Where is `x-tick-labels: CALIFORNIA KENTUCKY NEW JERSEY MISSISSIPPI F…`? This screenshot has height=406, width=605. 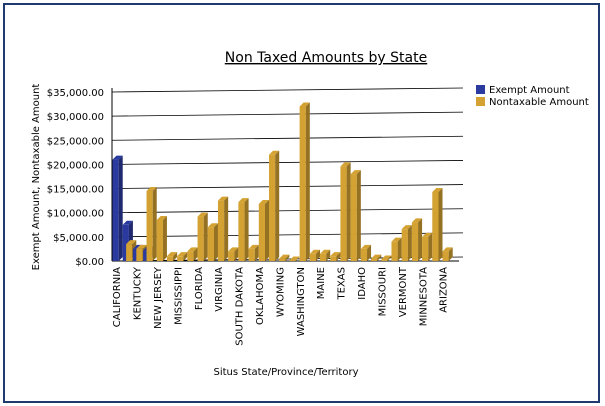 x-tick-labels: CALIFORNIA KENTUCKY NEW JERSEY MISSISSIPPI F… is located at coordinates (281, 306).